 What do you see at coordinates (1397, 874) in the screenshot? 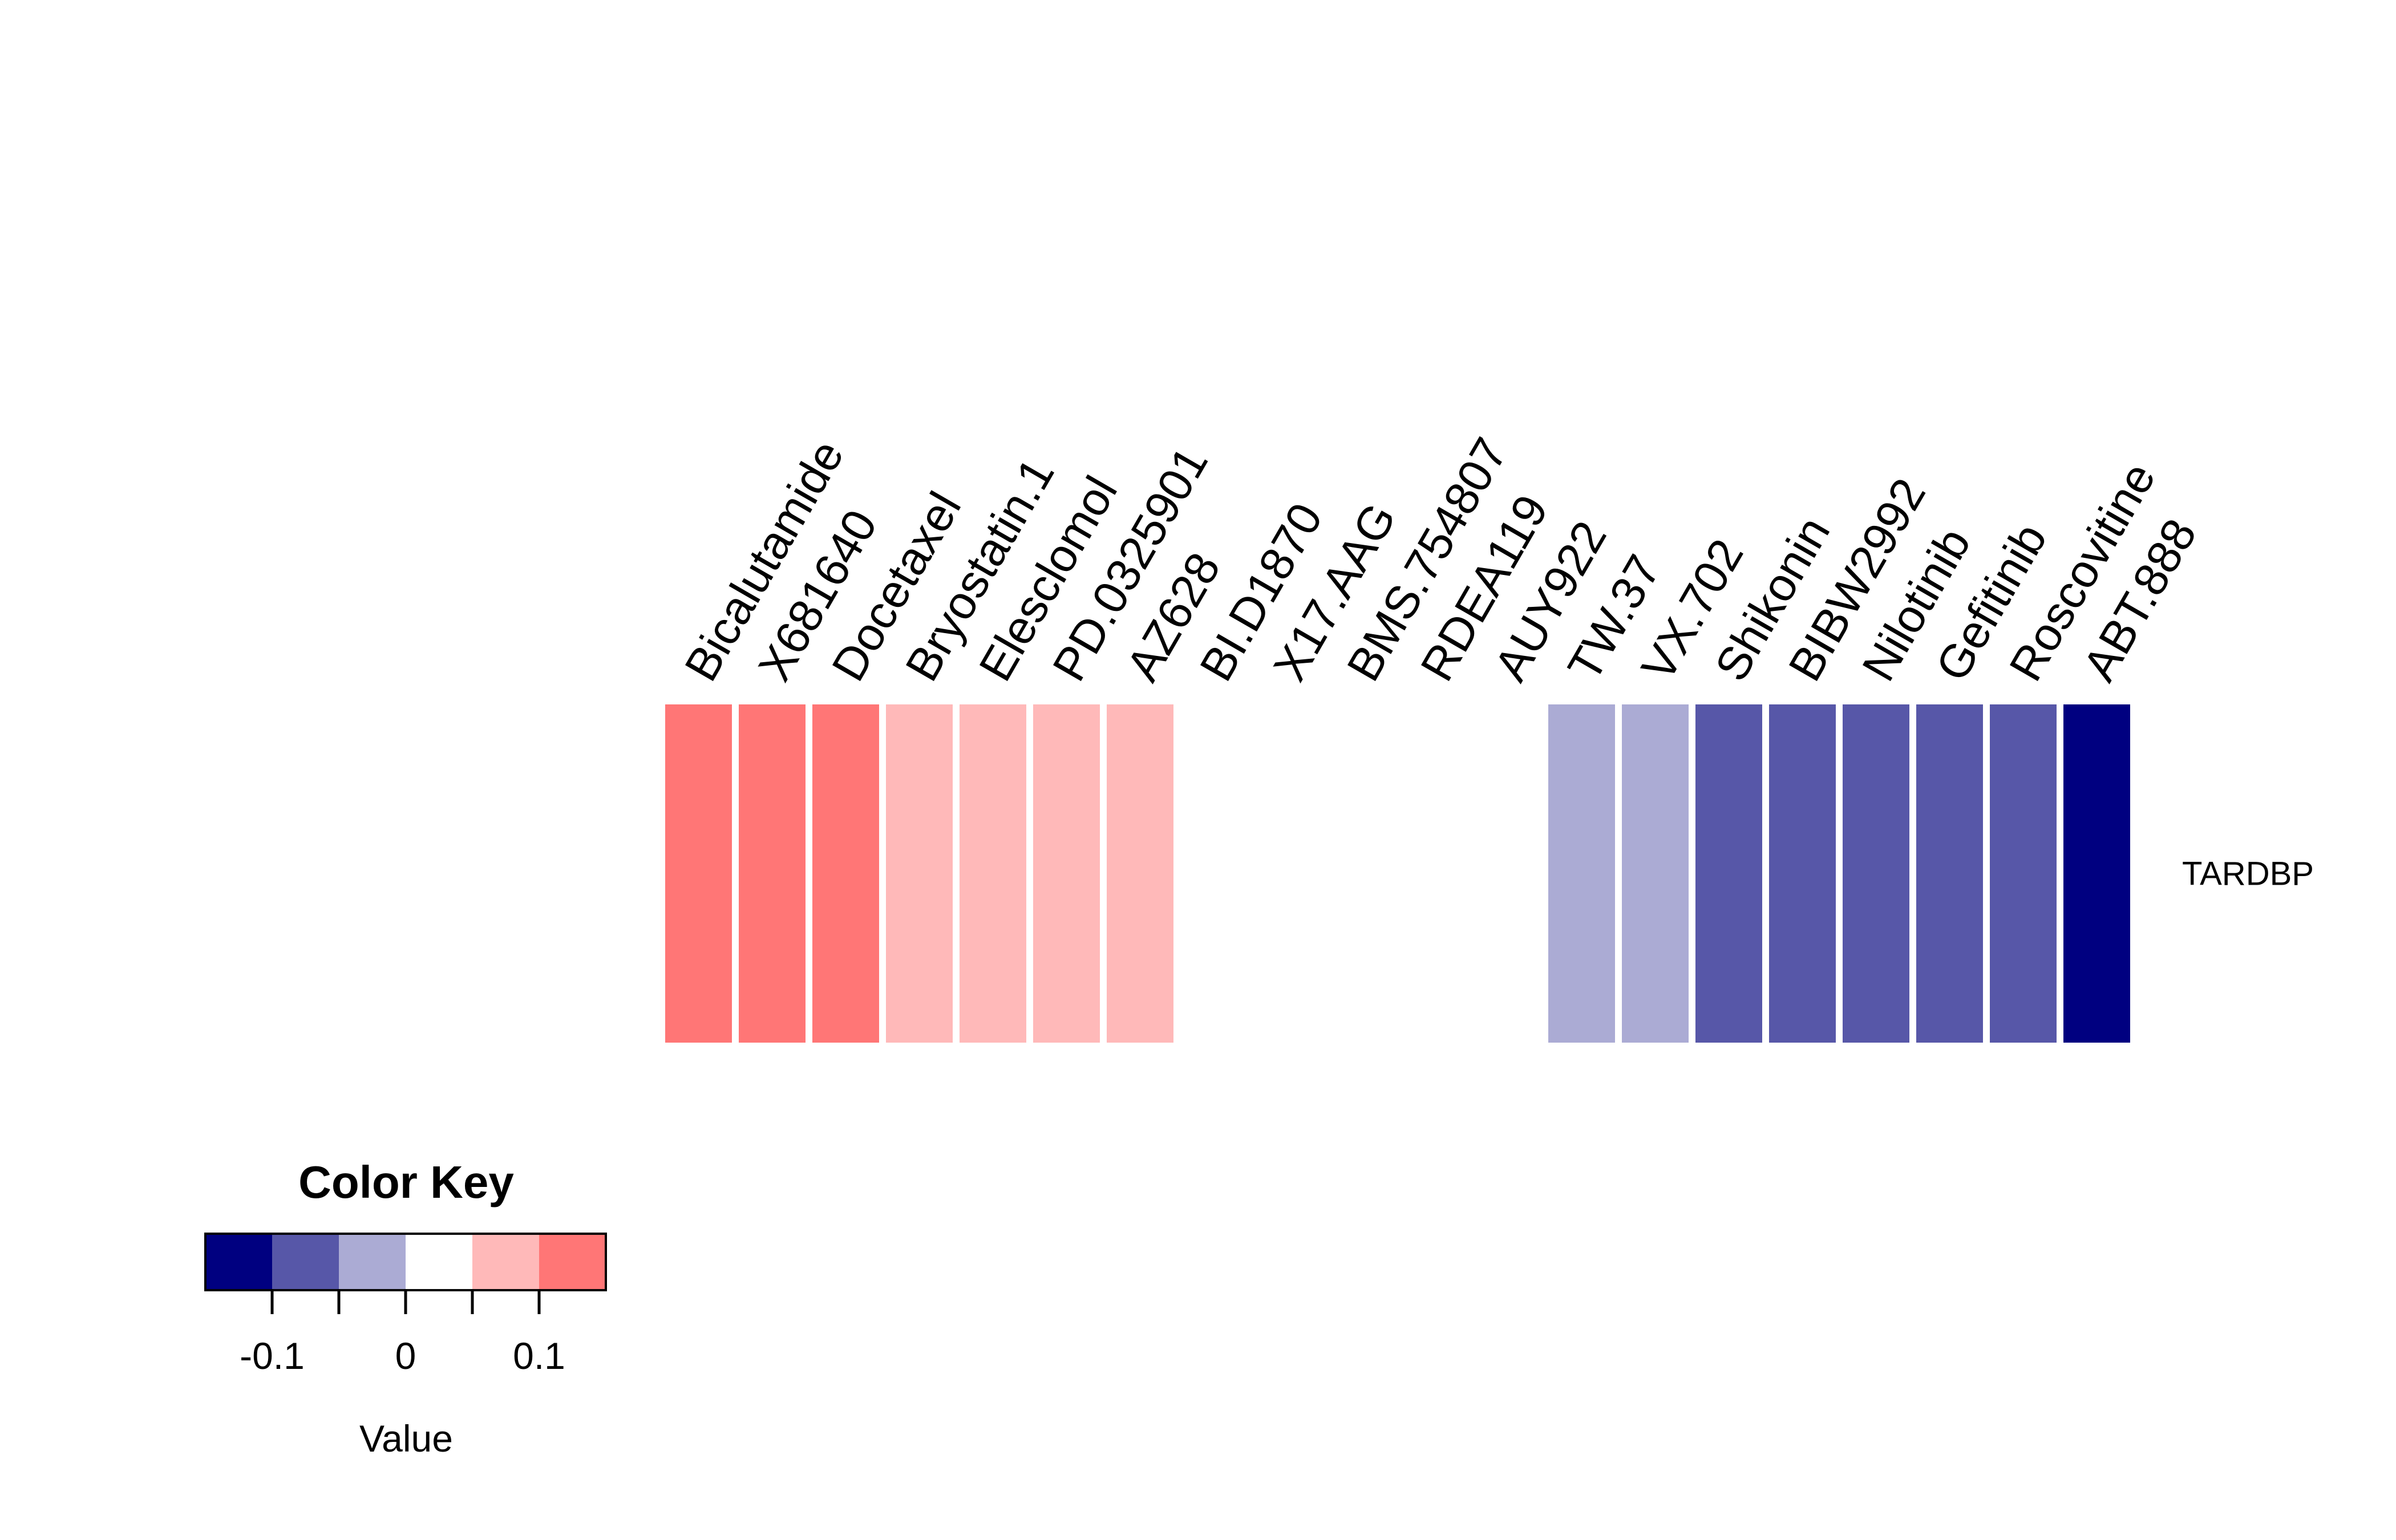
I see `heatmap-cells` at bounding box center [1397, 874].